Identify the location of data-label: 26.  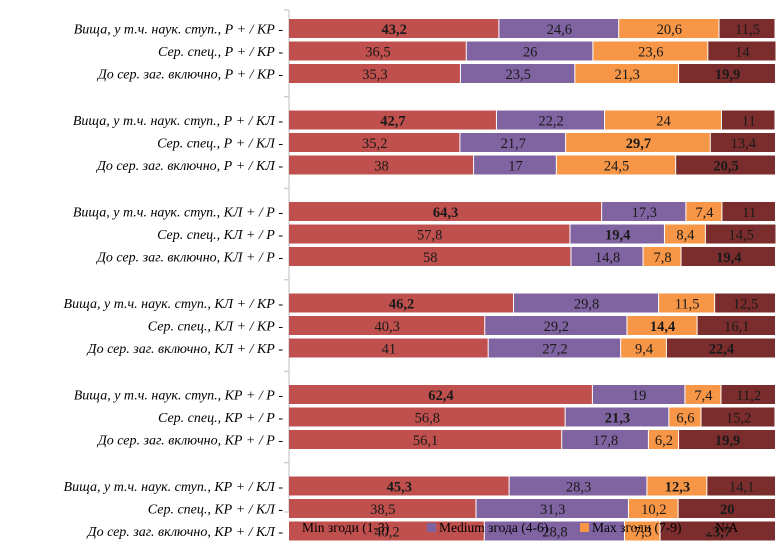
(530, 53).